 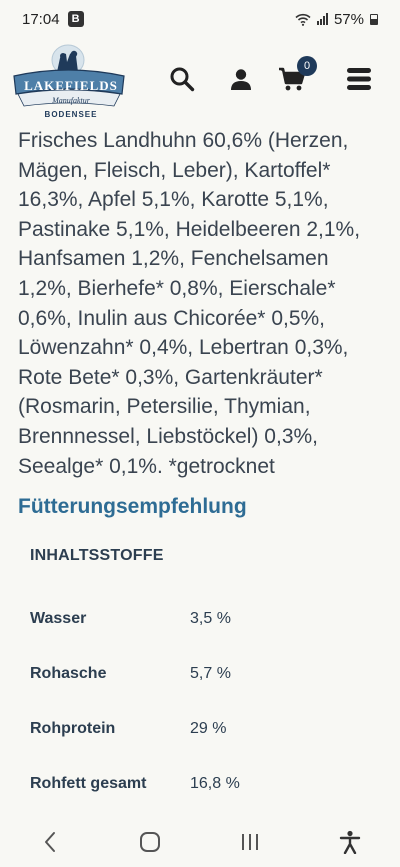 What do you see at coordinates (71, 114) in the screenshot?
I see `logo-location: BODENSEE` at bounding box center [71, 114].